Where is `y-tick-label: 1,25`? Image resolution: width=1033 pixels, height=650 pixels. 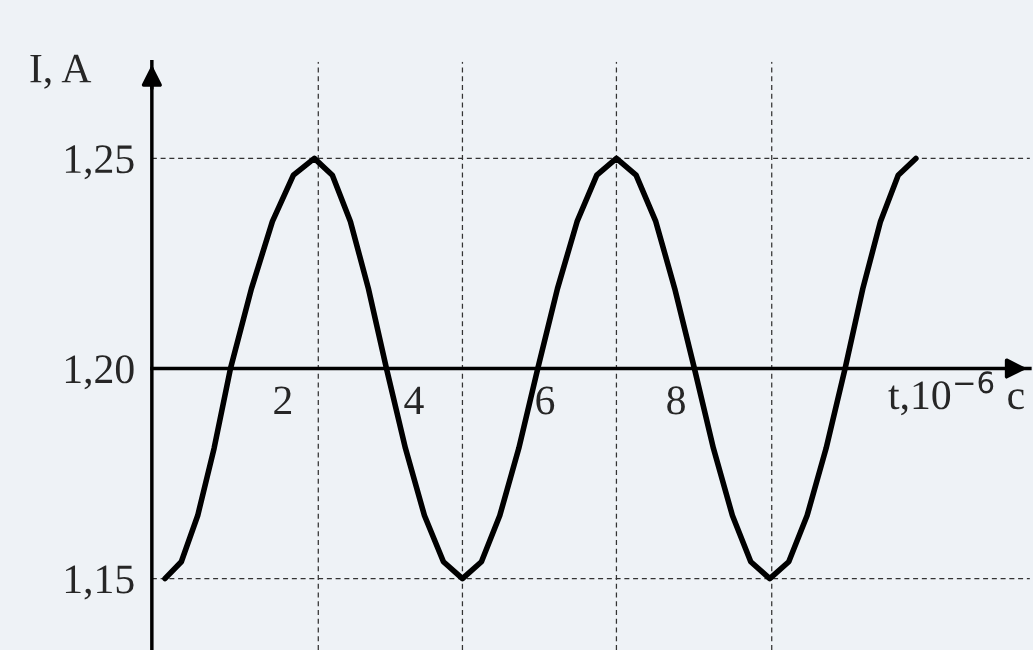
y-tick-label: 1,25 is located at coordinates (99, 162).